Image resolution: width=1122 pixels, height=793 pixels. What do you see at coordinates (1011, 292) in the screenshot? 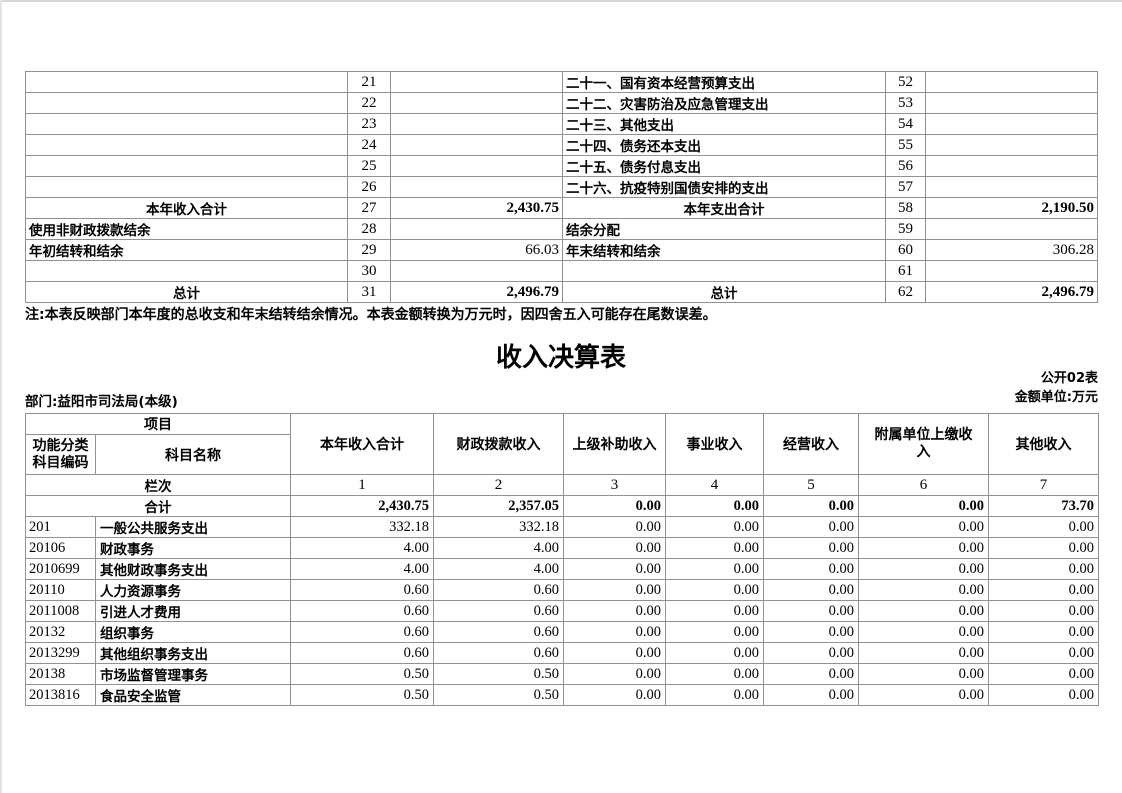
I see `summary-right-value: 2,496.79` at bounding box center [1011, 292].